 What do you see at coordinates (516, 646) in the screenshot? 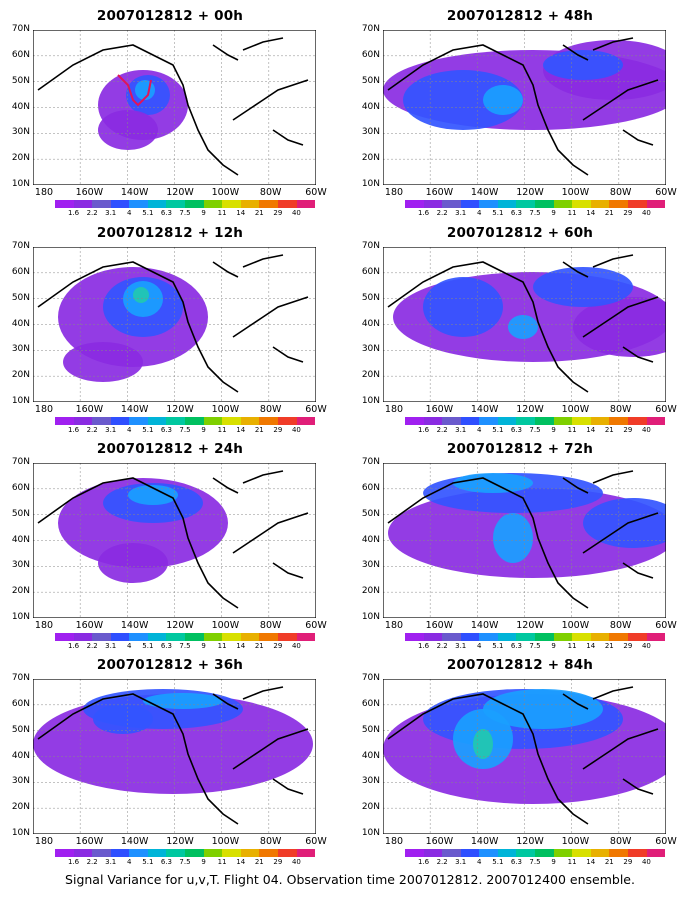
I see `colorbar-label: 6.3` at bounding box center [516, 646].